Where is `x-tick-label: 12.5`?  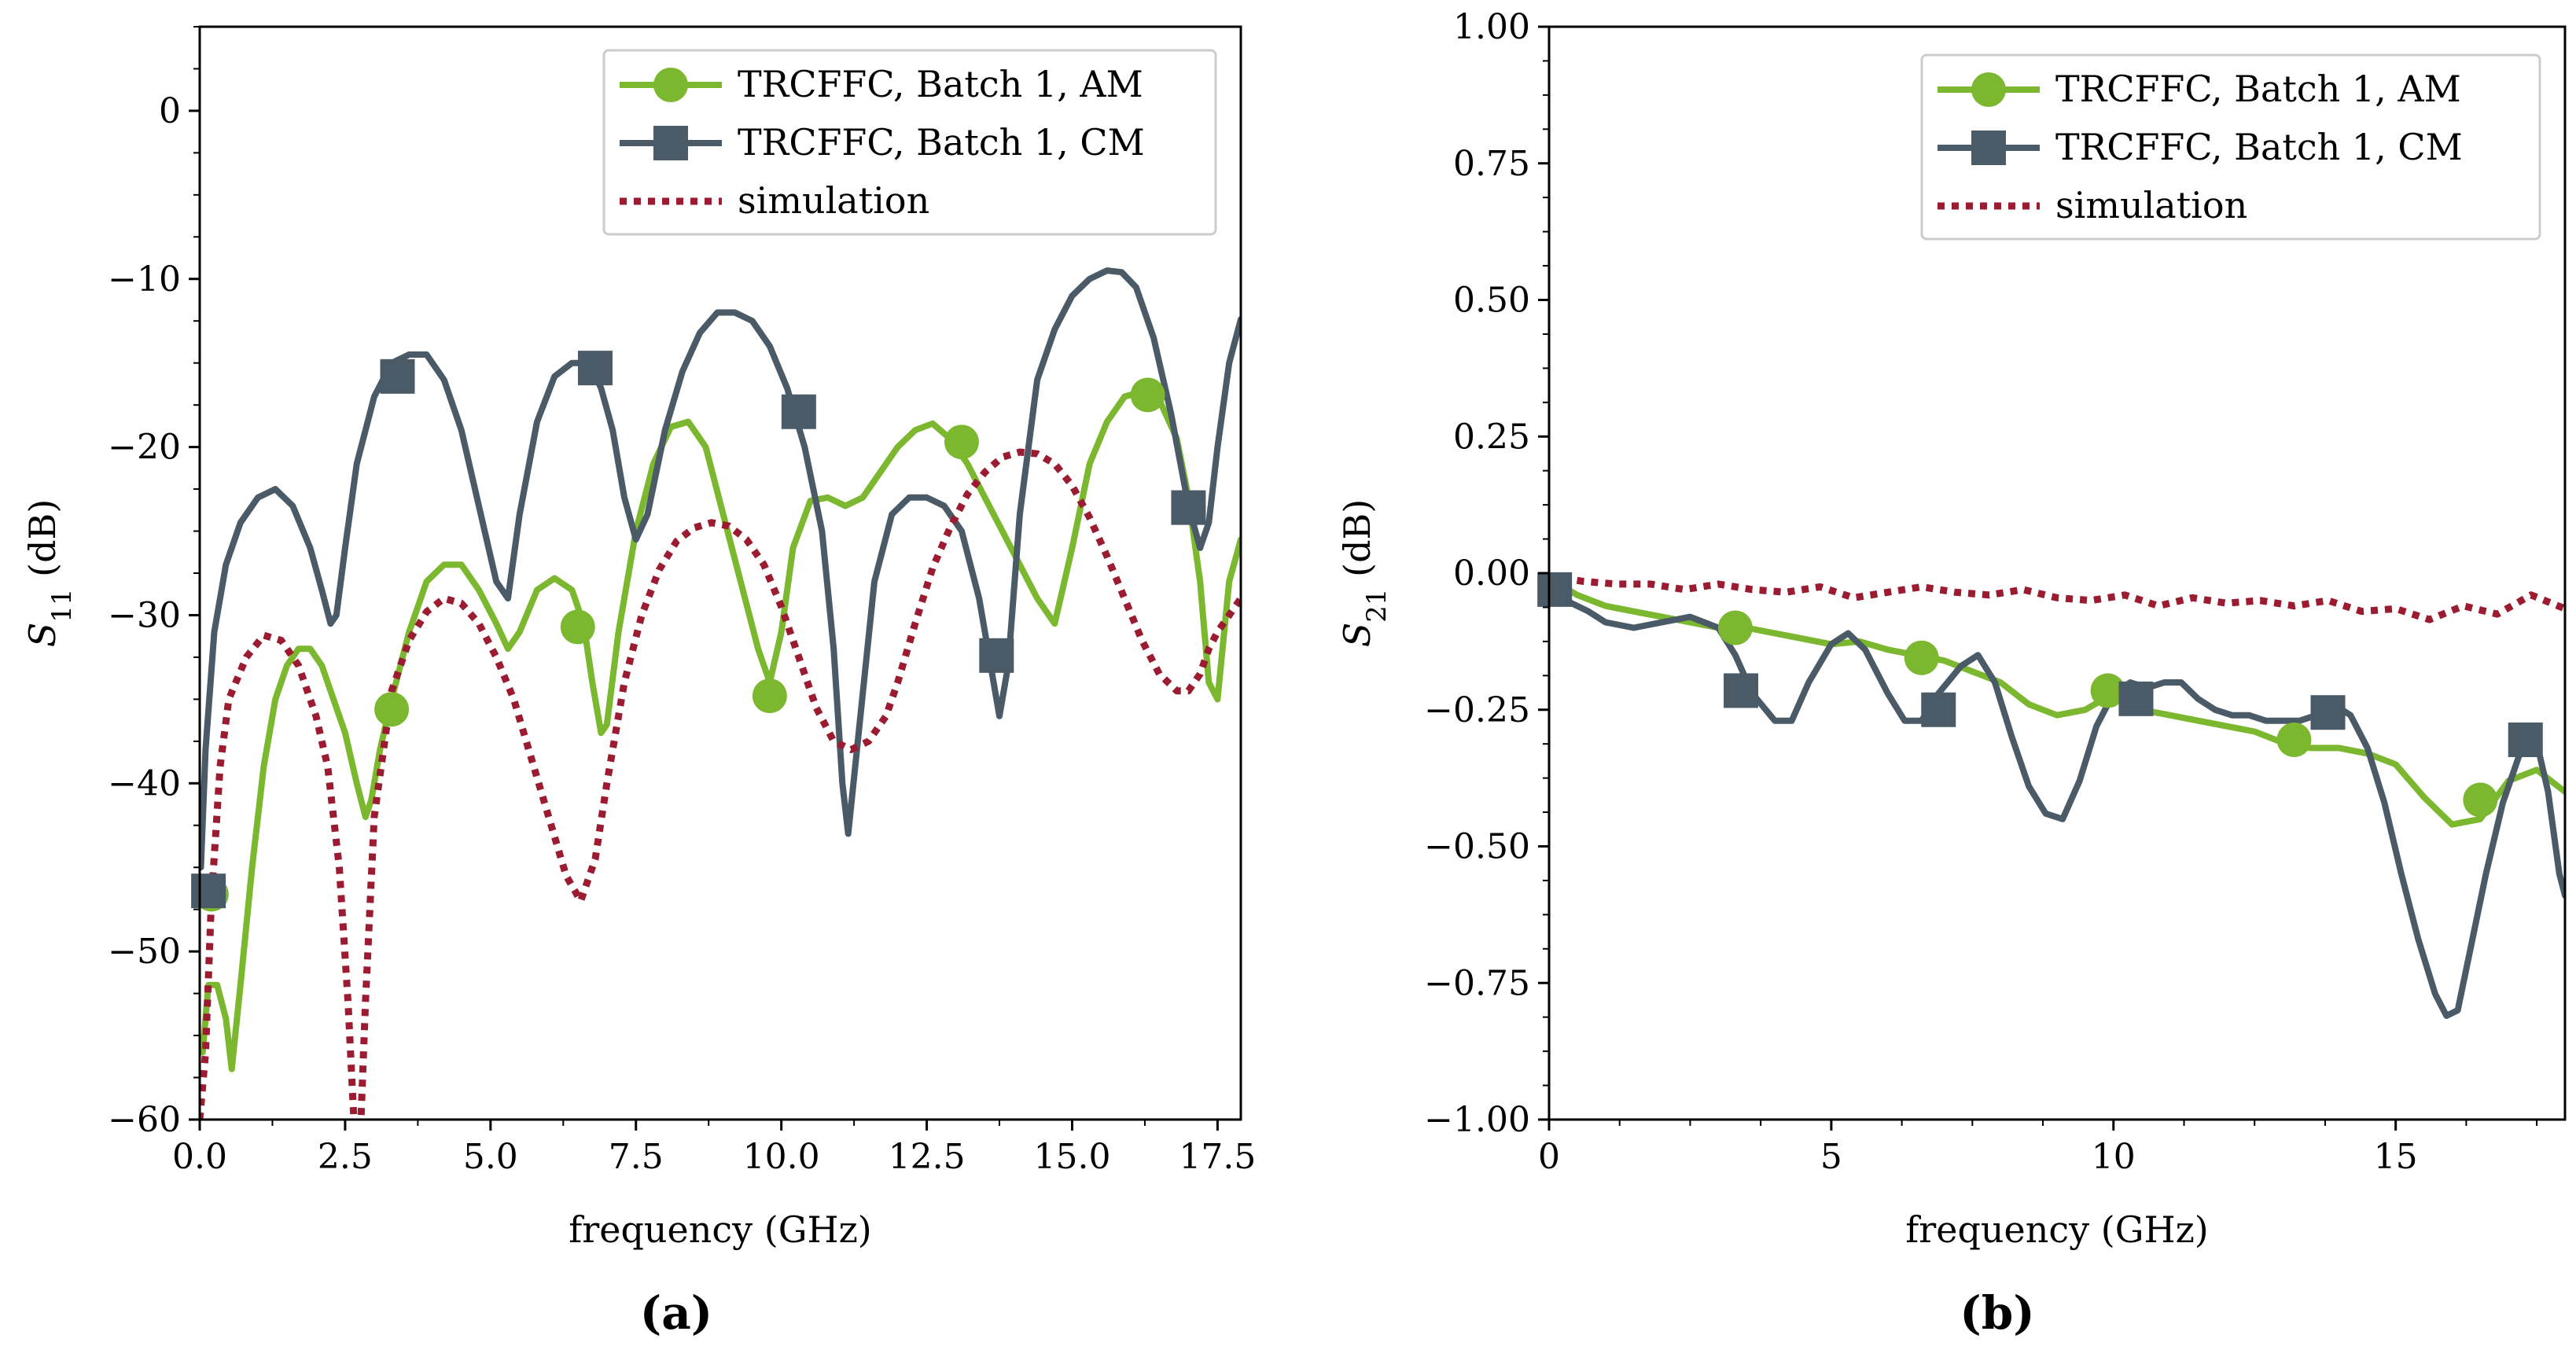 x-tick-label: 12.5 is located at coordinates (928, 1157).